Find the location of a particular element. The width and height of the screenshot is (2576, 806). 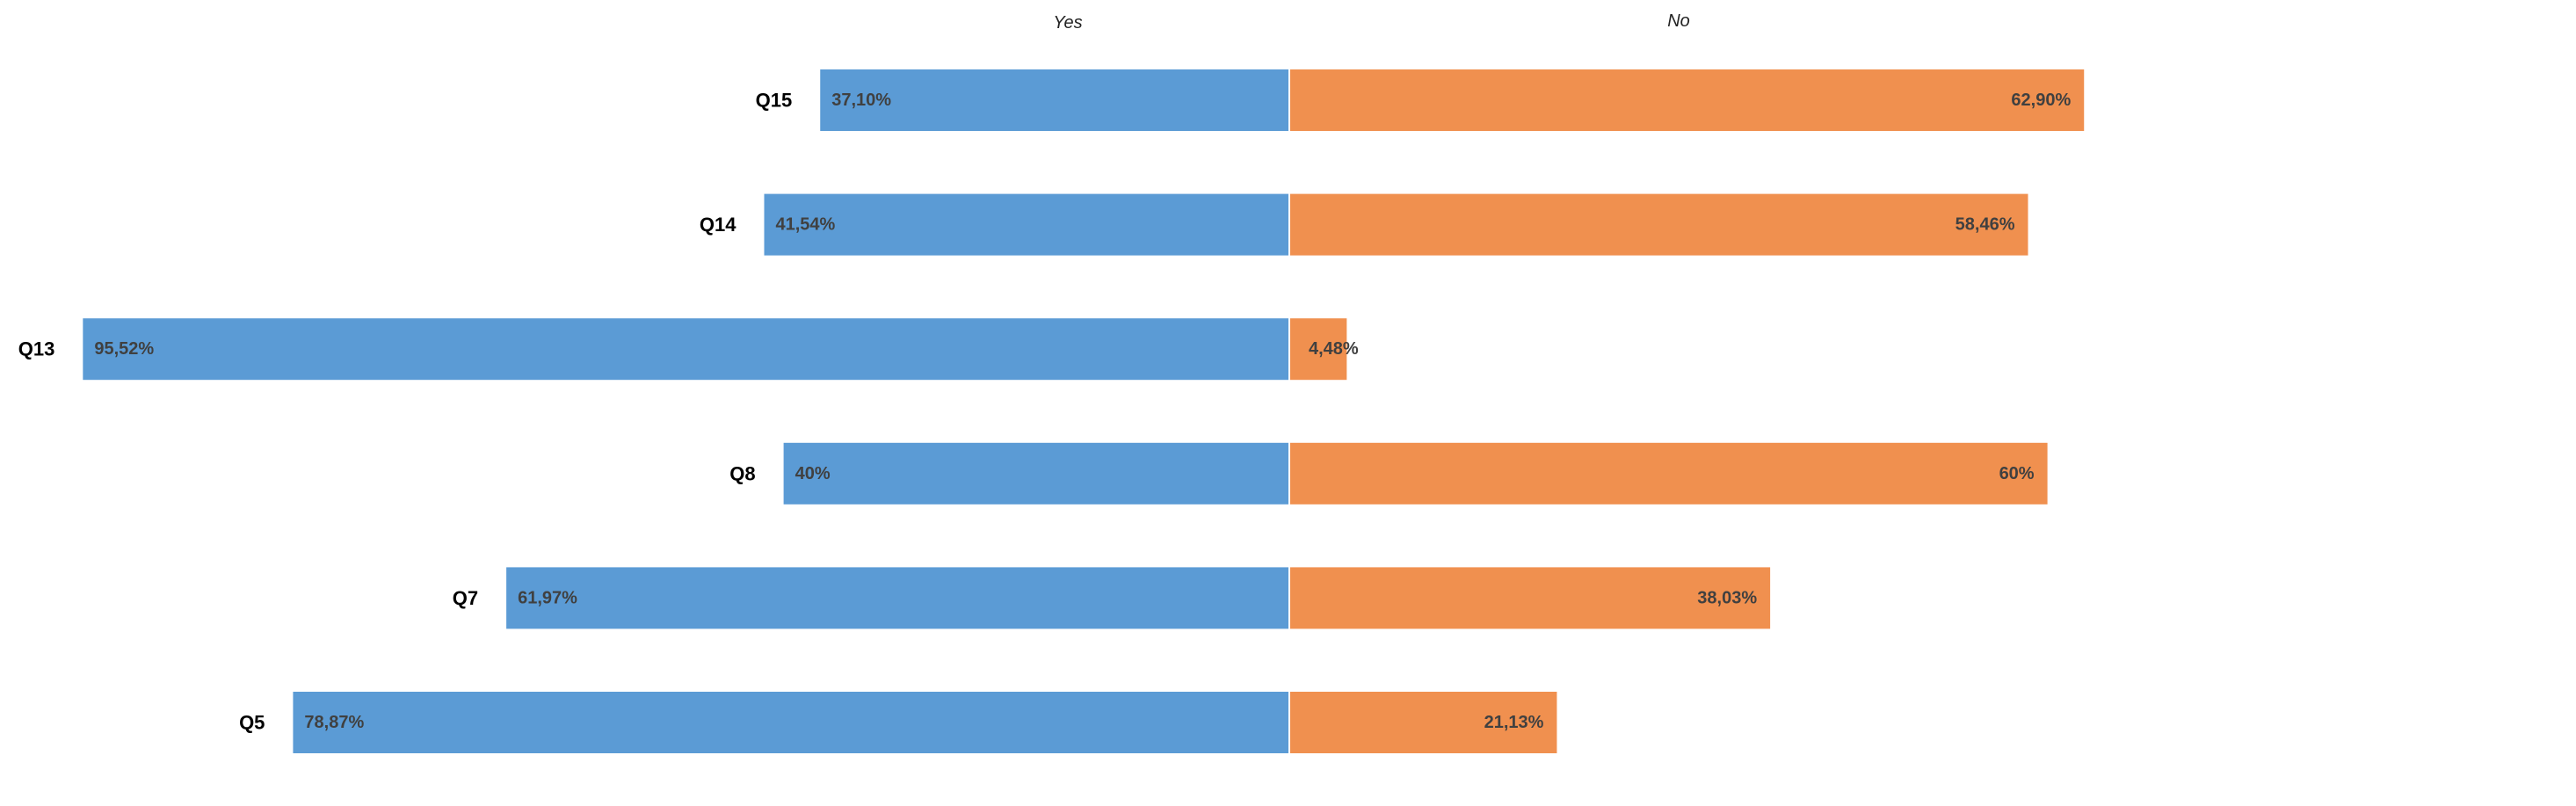

data-label-no-q5: 21,13% is located at coordinates (1514, 722).